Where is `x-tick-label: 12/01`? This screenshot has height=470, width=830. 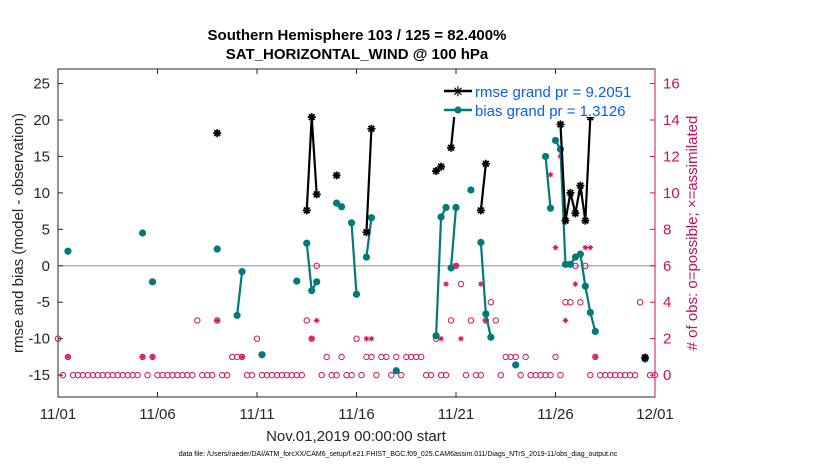 x-tick-label: 12/01 is located at coordinates (655, 414).